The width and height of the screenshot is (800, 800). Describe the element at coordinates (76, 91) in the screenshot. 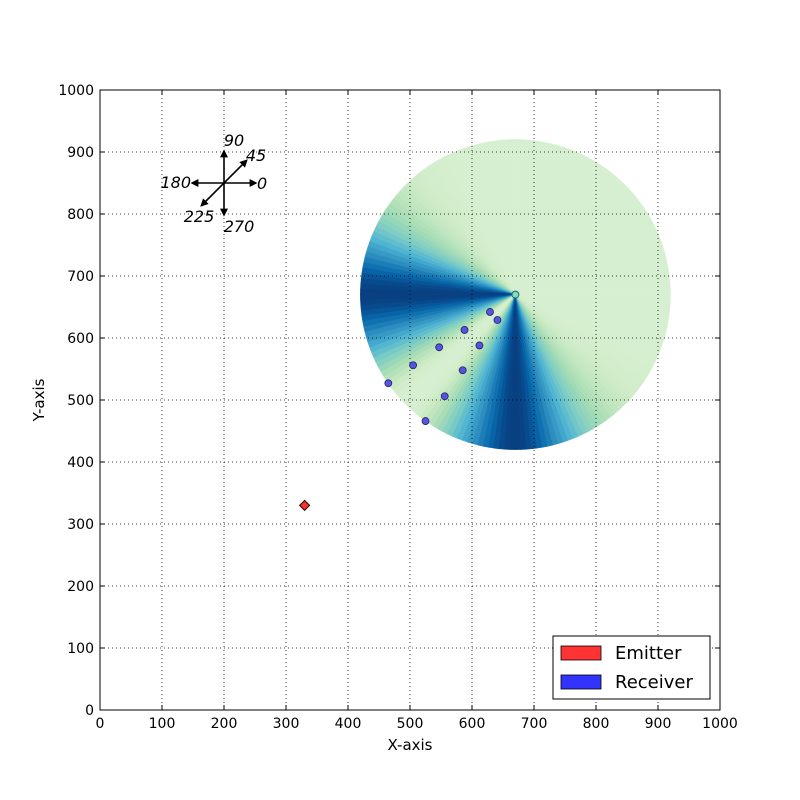

I see `y-tick-label: 1000` at that location.